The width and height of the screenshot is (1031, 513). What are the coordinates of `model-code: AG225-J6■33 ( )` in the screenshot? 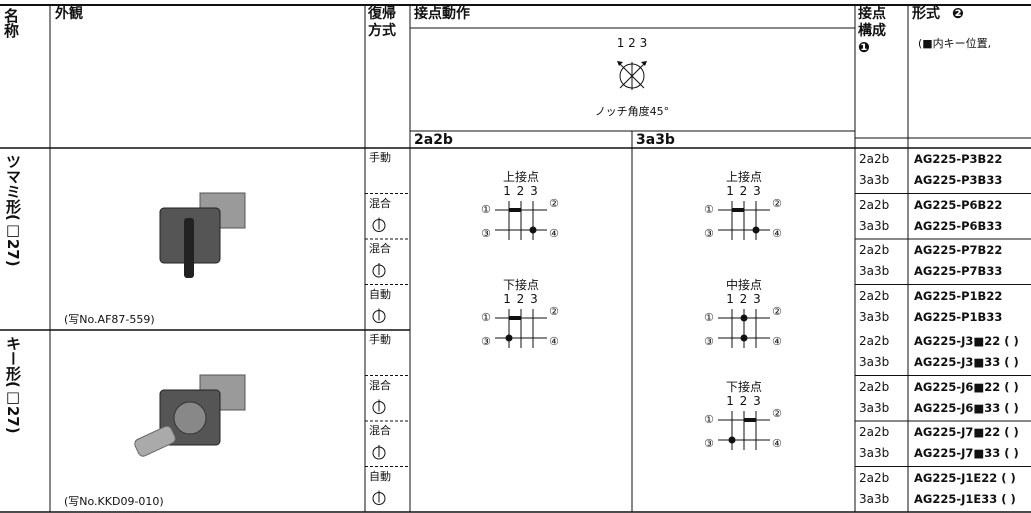 It's located at (966, 407).